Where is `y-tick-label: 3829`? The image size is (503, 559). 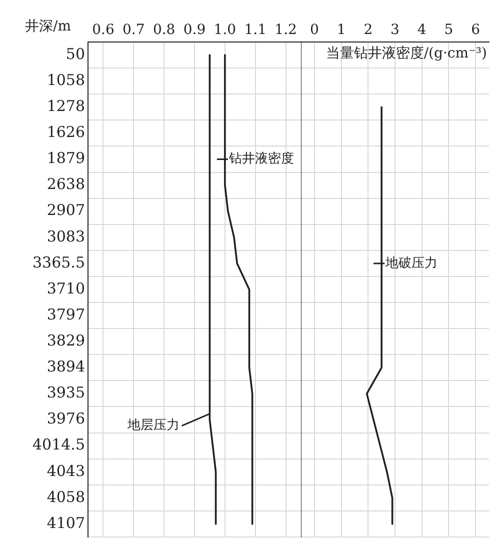 y-tick-label: 3829 is located at coordinates (65, 340).